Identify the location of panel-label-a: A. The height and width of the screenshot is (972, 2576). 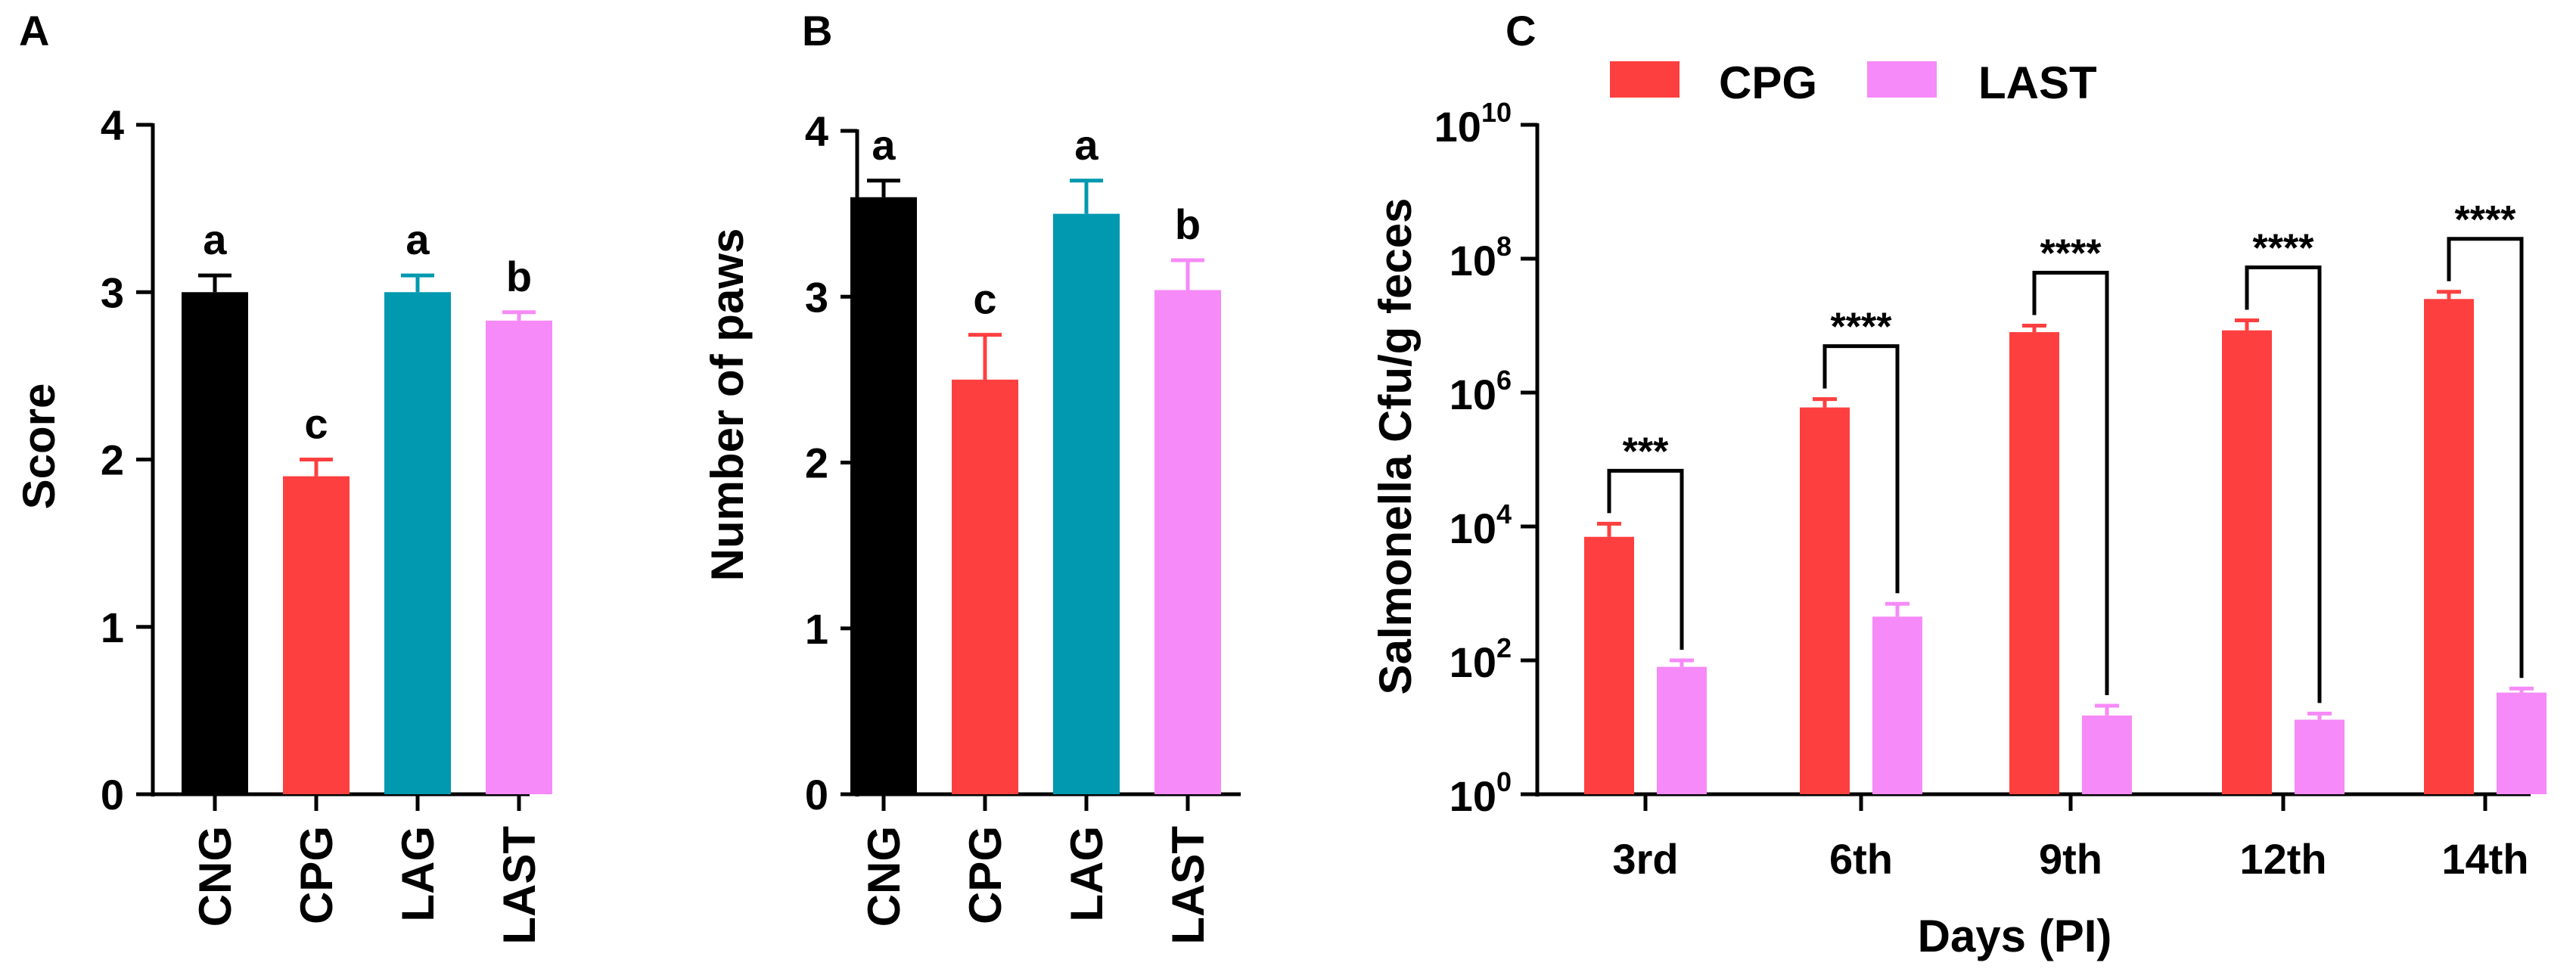
(34, 30).